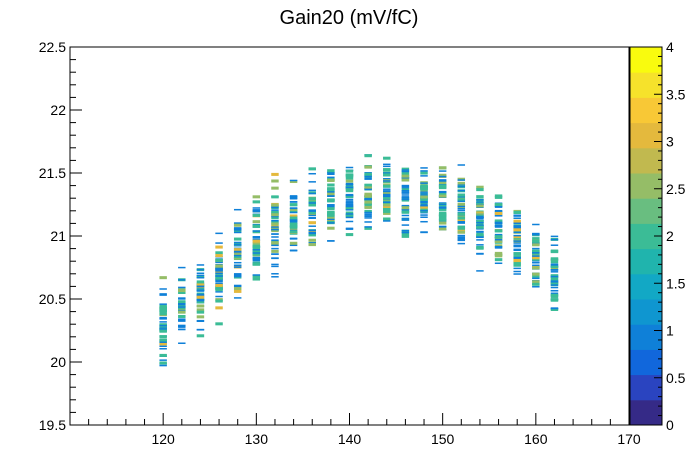 This screenshot has height=473, width=698. Describe the element at coordinates (676, 189) in the screenshot. I see `colorbar-tick-label: 2.5` at that location.